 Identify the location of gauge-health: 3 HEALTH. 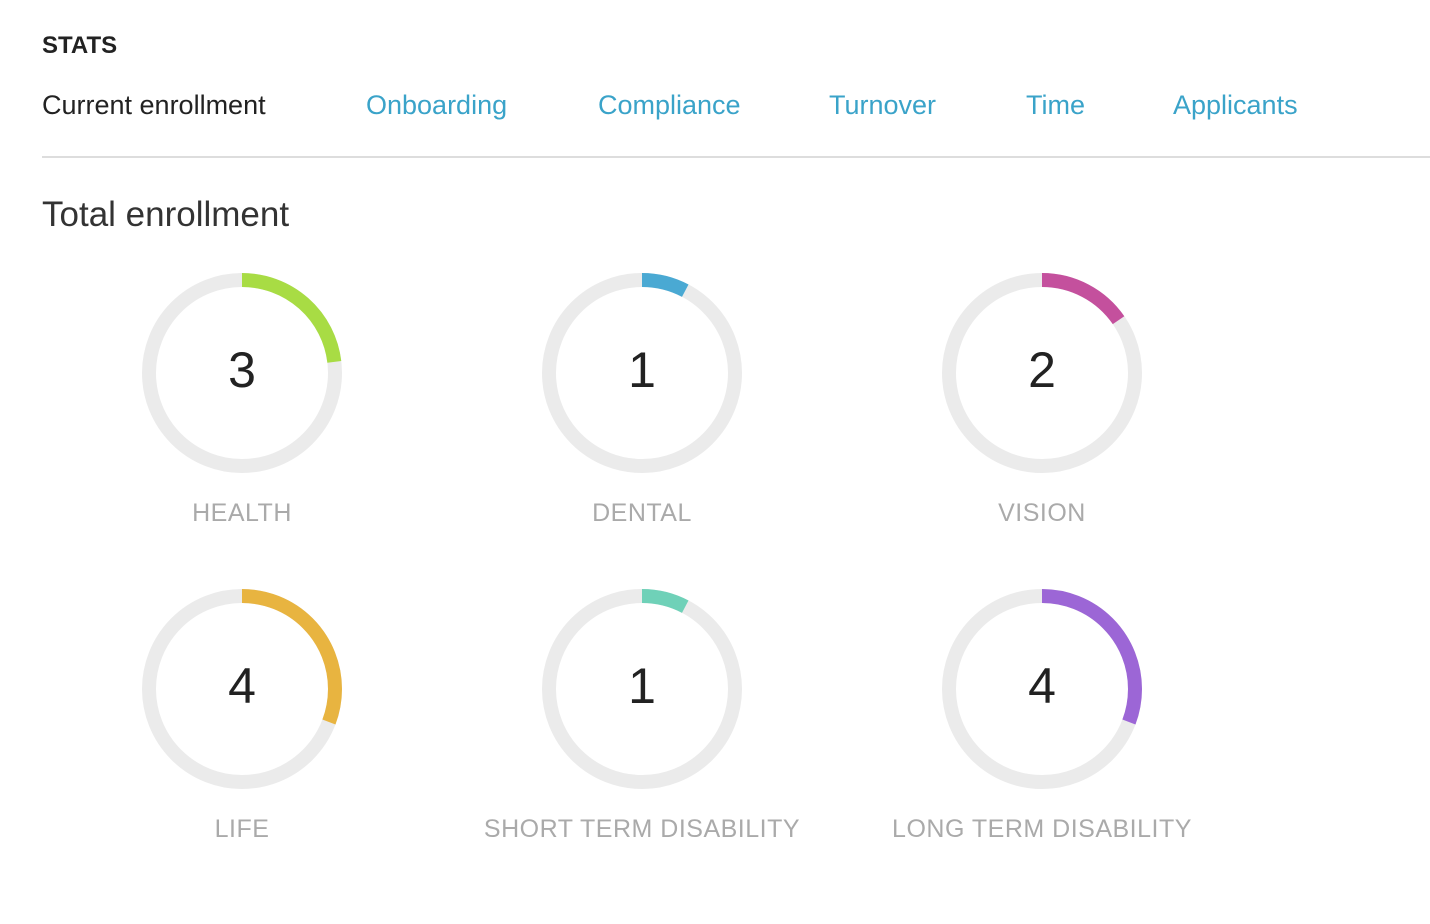
(242, 400).